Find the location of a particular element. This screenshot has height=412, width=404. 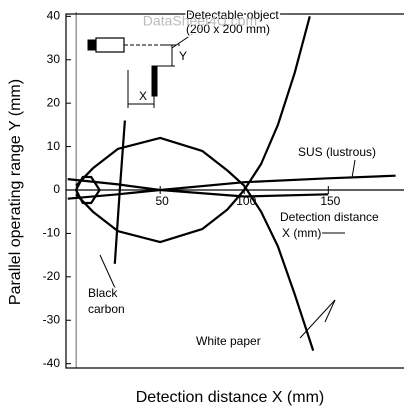

annotation: X (mm) is located at coordinates (301, 233).